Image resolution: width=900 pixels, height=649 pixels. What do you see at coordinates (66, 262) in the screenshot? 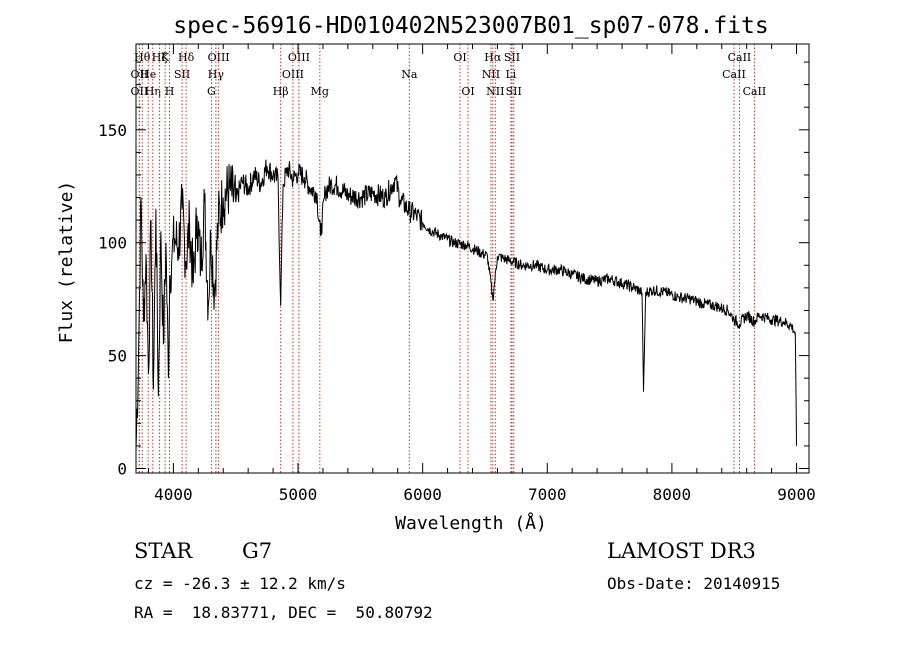
I see `y-axis-label: Flux (relative)` at bounding box center [66, 262].